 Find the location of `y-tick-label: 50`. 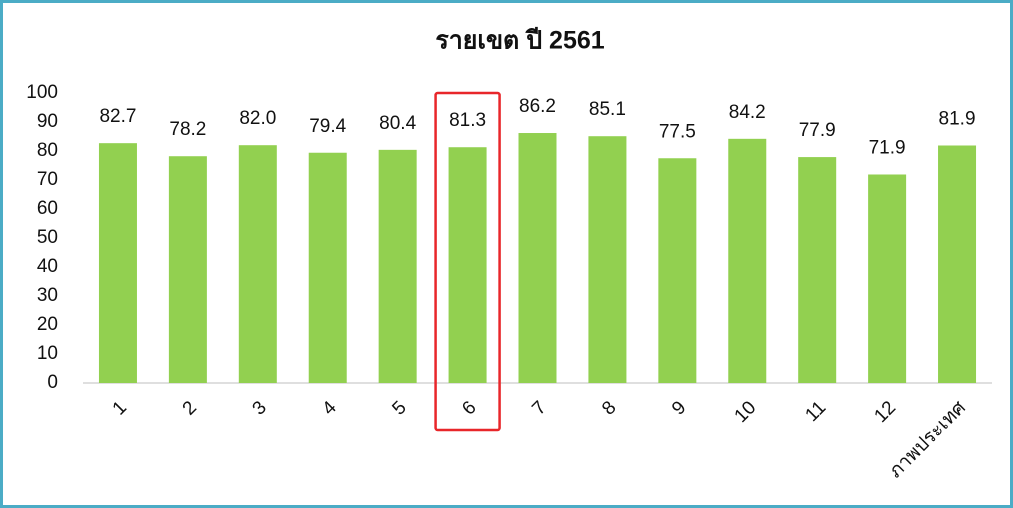

y-tick-label: 50 is located at coordinates (47, 237).